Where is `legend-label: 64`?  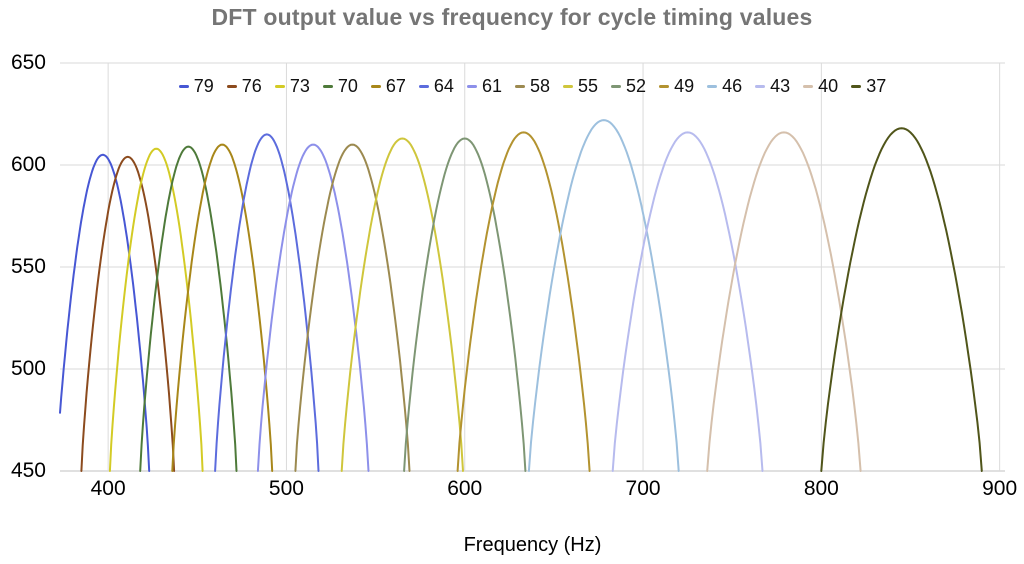 legend-label: 64 is located at coordinates (443, 86).